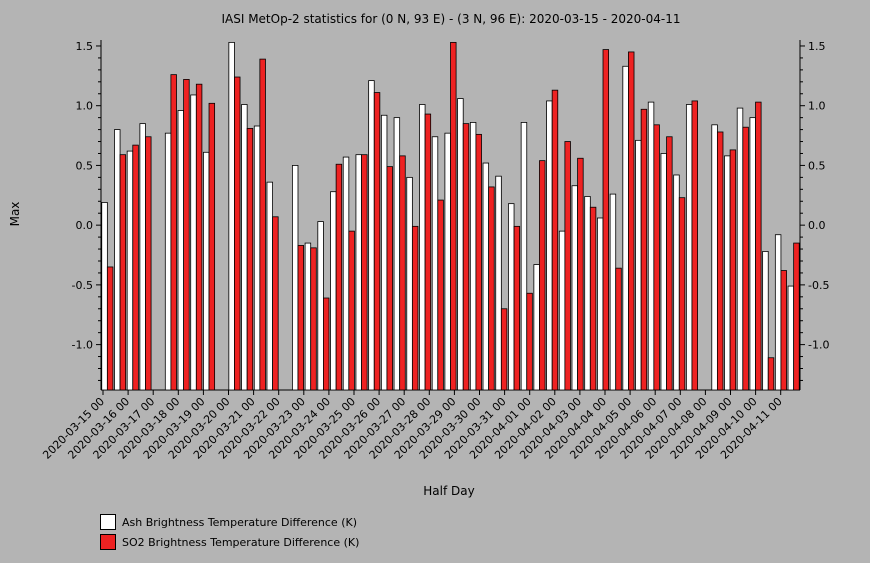  What do you see at coordinates (818, 285) in the screenshot?
I see `y-tick-label-right: -0.5` at bounding box center [818, 285].